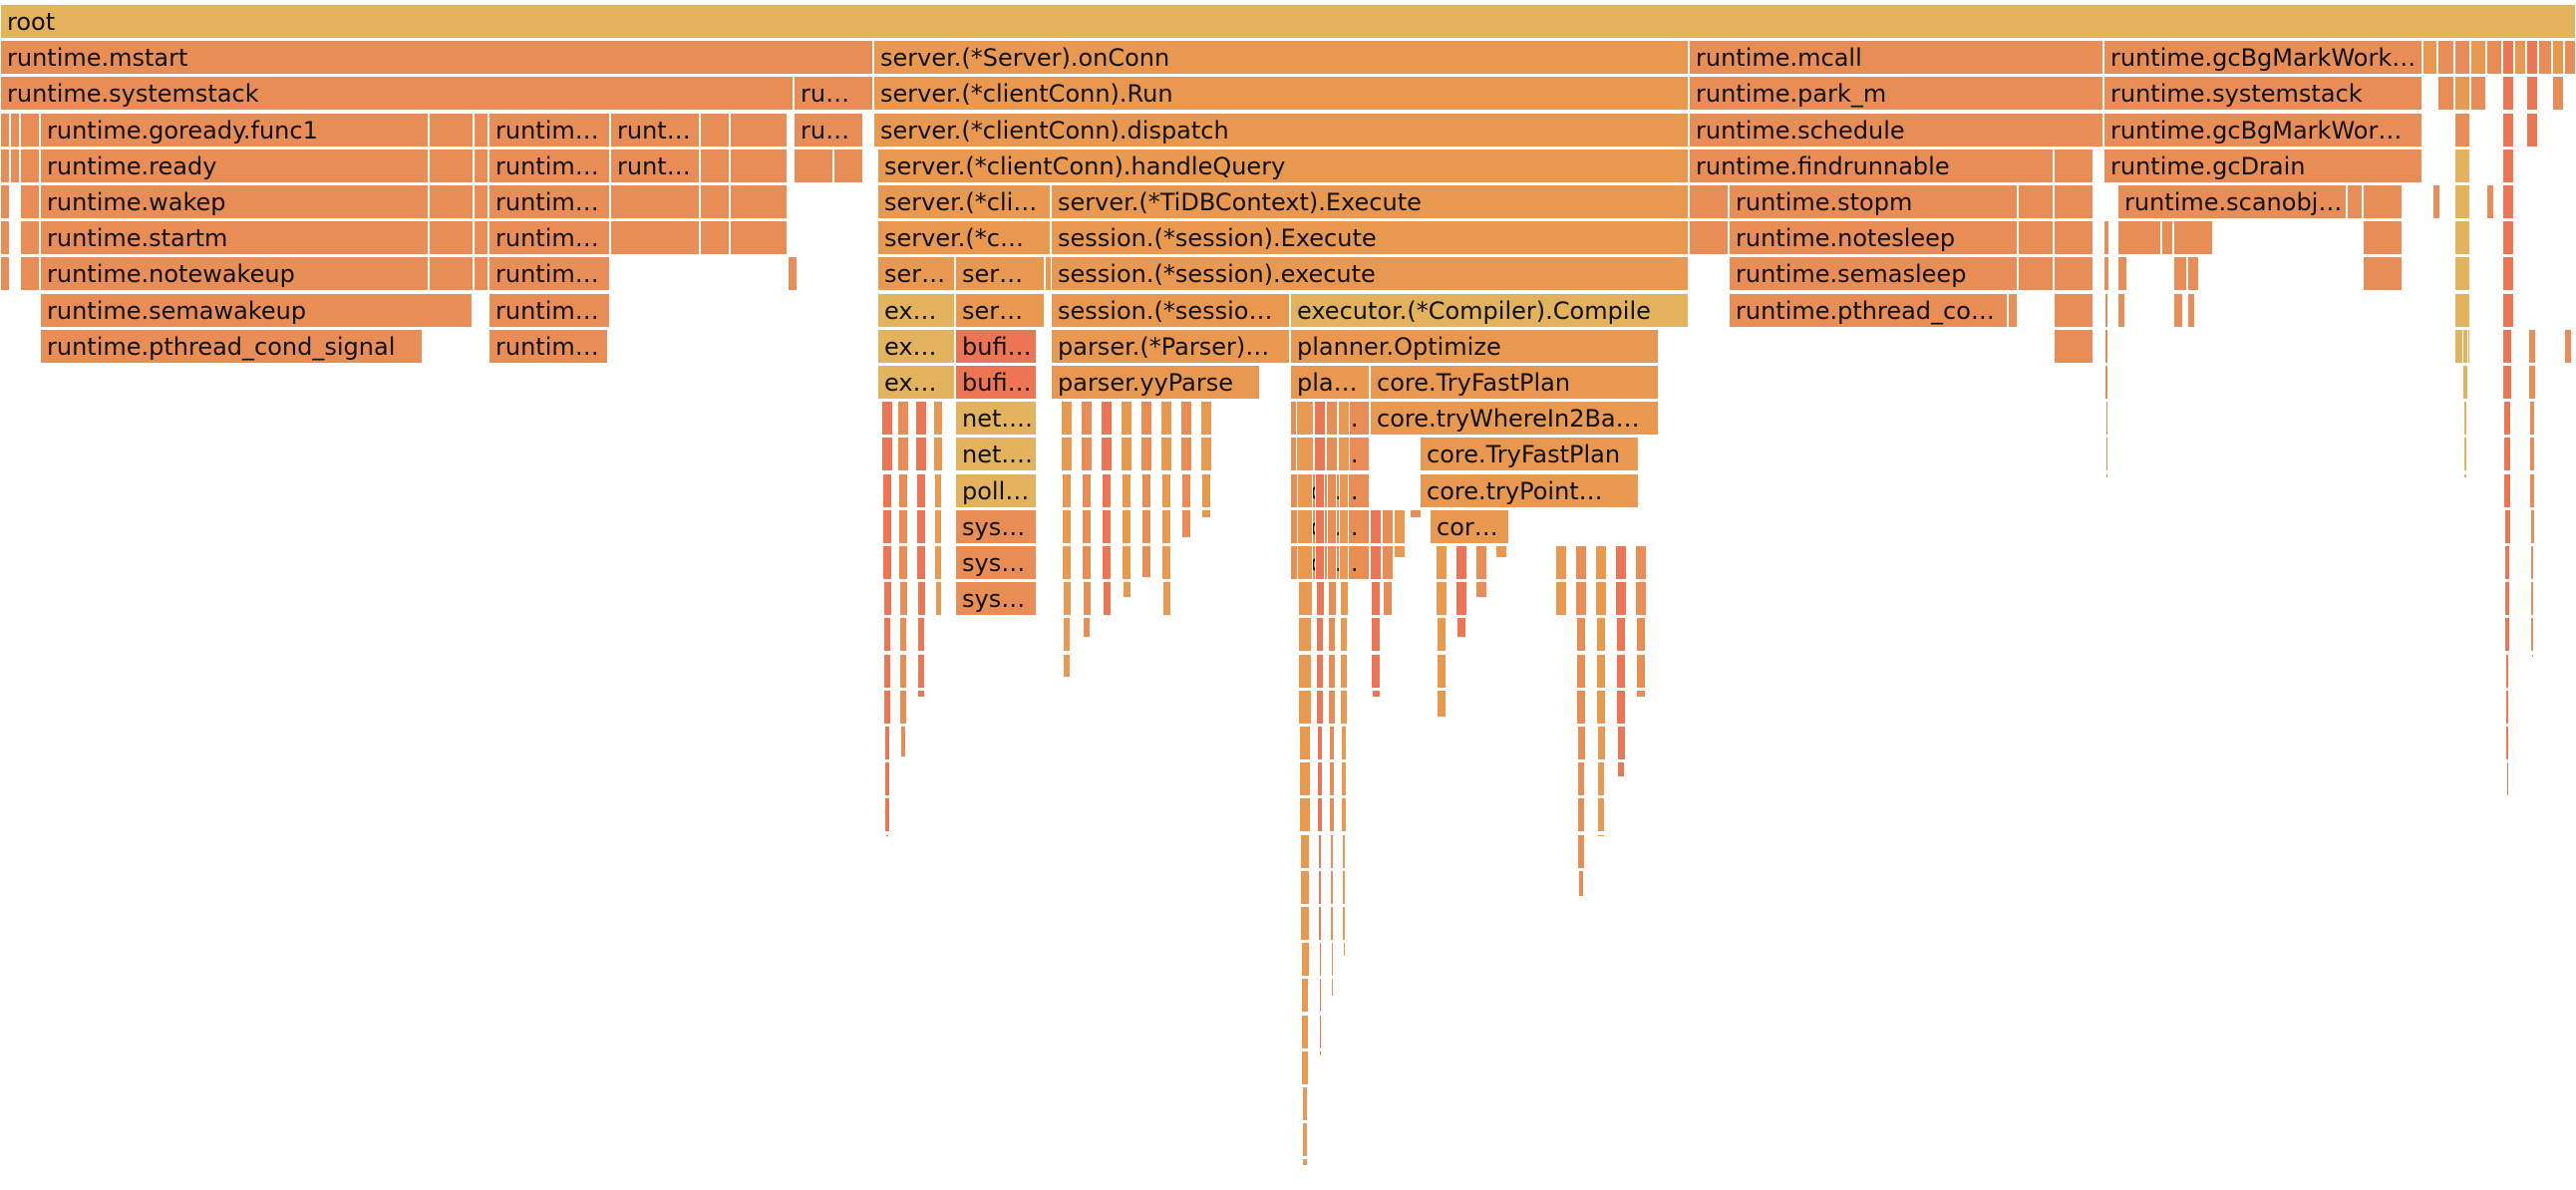 Image resolution: width=2576 pixels, height=1190 pixels. Describe the element at coordinates (1896, 94) in the screenshot. I see `flame-frame: runtime.park_m` at that location.